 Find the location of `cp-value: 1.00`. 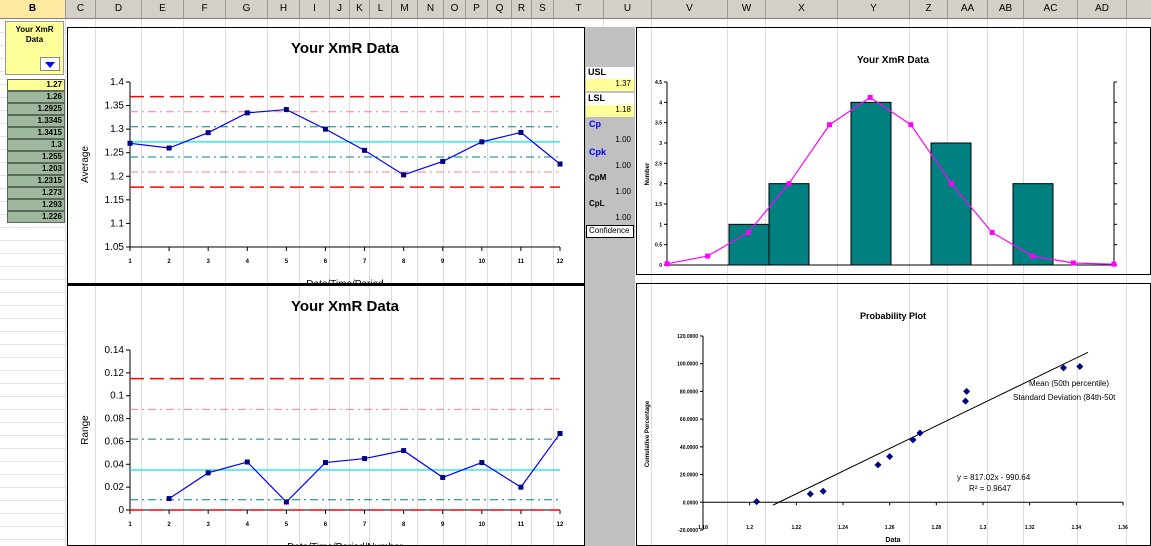

cp-value: 1.00 is located at coordinates (623, 139).